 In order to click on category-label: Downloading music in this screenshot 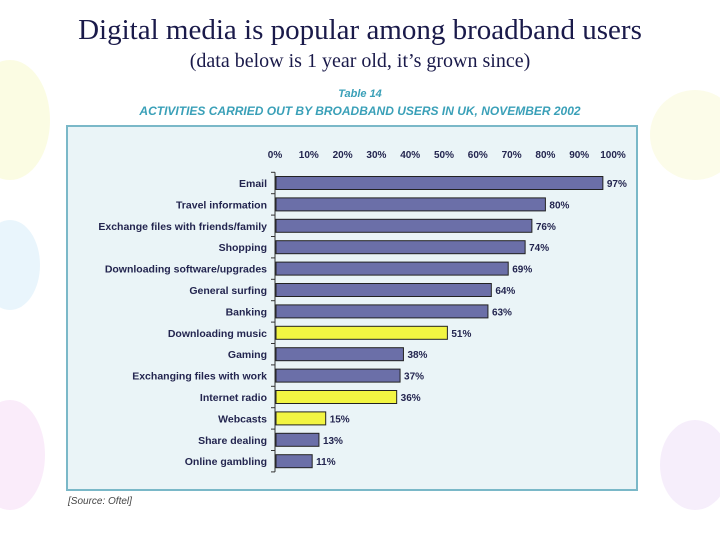, I will do `click(217, 334)`.